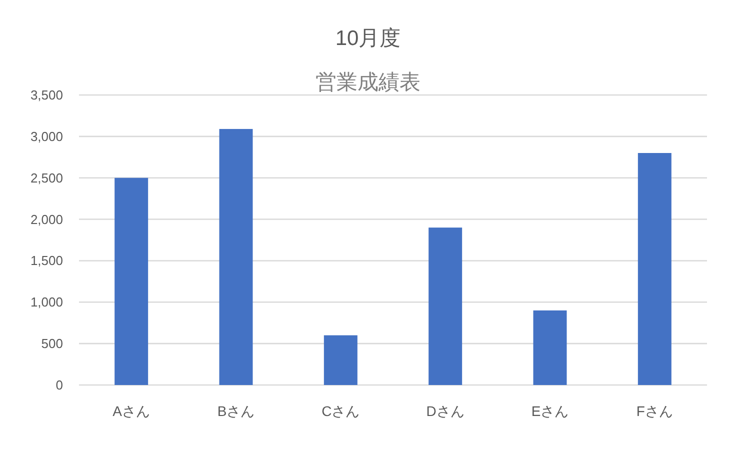 This screenshot has height=451, width=739. Describe the element at coordinates (59, 385) in the screenshot. I see `ytick-label: 0` at that location.